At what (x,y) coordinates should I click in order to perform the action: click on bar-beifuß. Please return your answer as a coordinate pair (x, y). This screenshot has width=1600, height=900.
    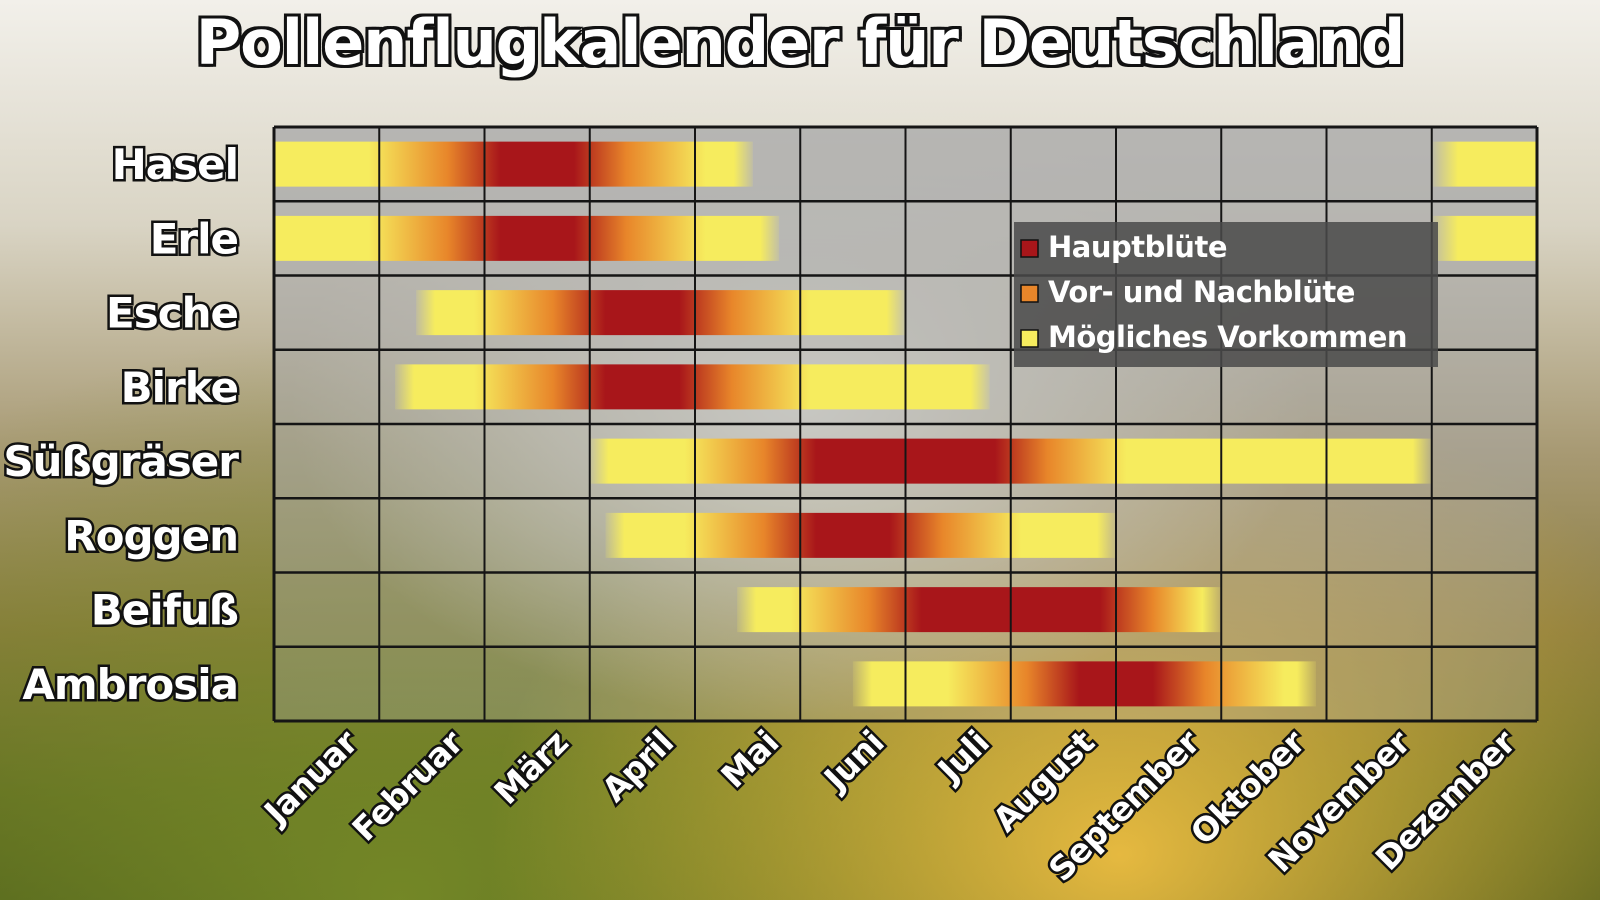
    Looking at the image, I should click on (979, 610).